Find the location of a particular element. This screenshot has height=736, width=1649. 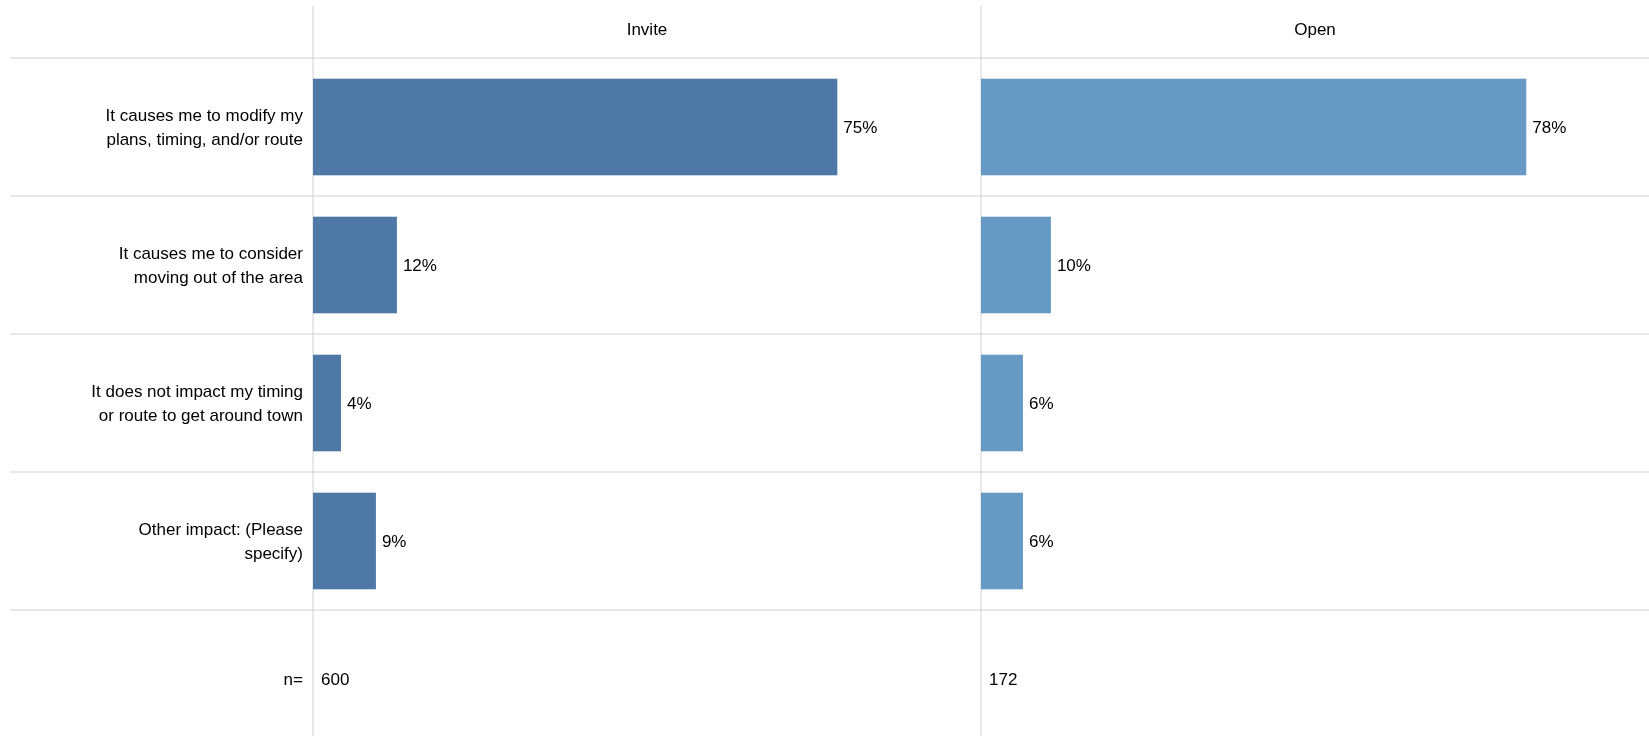

y-tick-label: It causes me to consider moving out of the area is located at coordinates (211, 265).